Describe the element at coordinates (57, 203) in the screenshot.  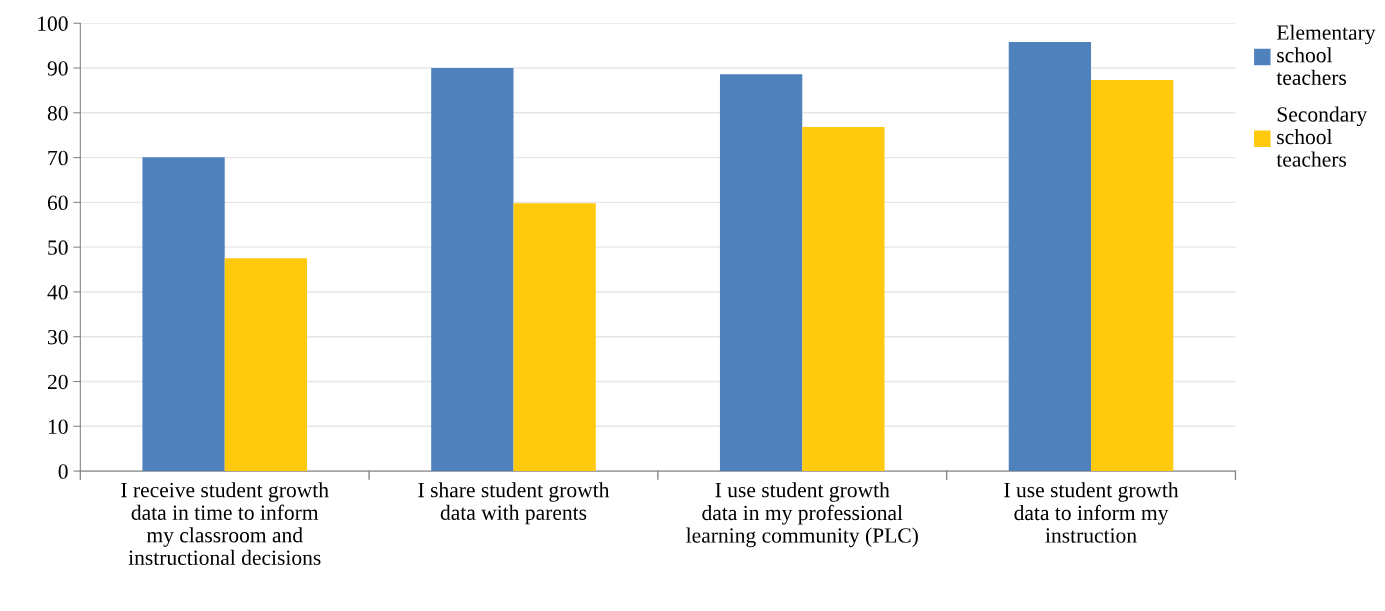
I see `y-tick-label: 60` at that location.